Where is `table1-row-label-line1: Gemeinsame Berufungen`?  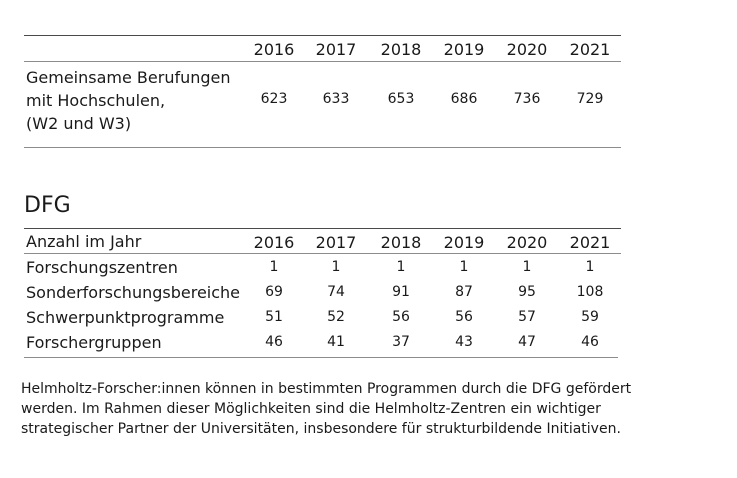 table1-row-label-line1: Gemeinsame Berufungen is located at coordinates (128, 77).